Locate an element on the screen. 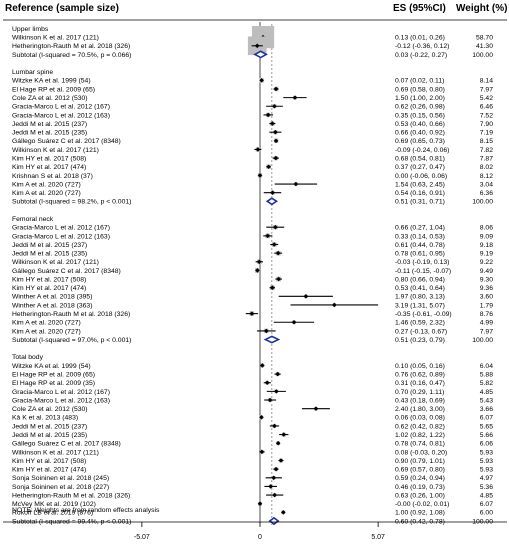 This screenshot has width=509, height=550. study-ci: 0.80 (0.66, 0.94) is located at coordinates (420, 279).